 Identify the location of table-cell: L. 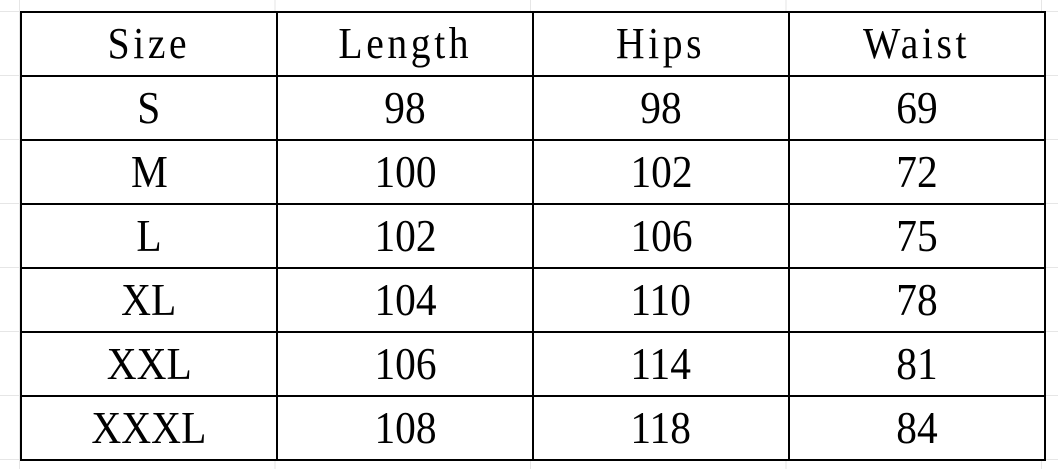
(149, 236).